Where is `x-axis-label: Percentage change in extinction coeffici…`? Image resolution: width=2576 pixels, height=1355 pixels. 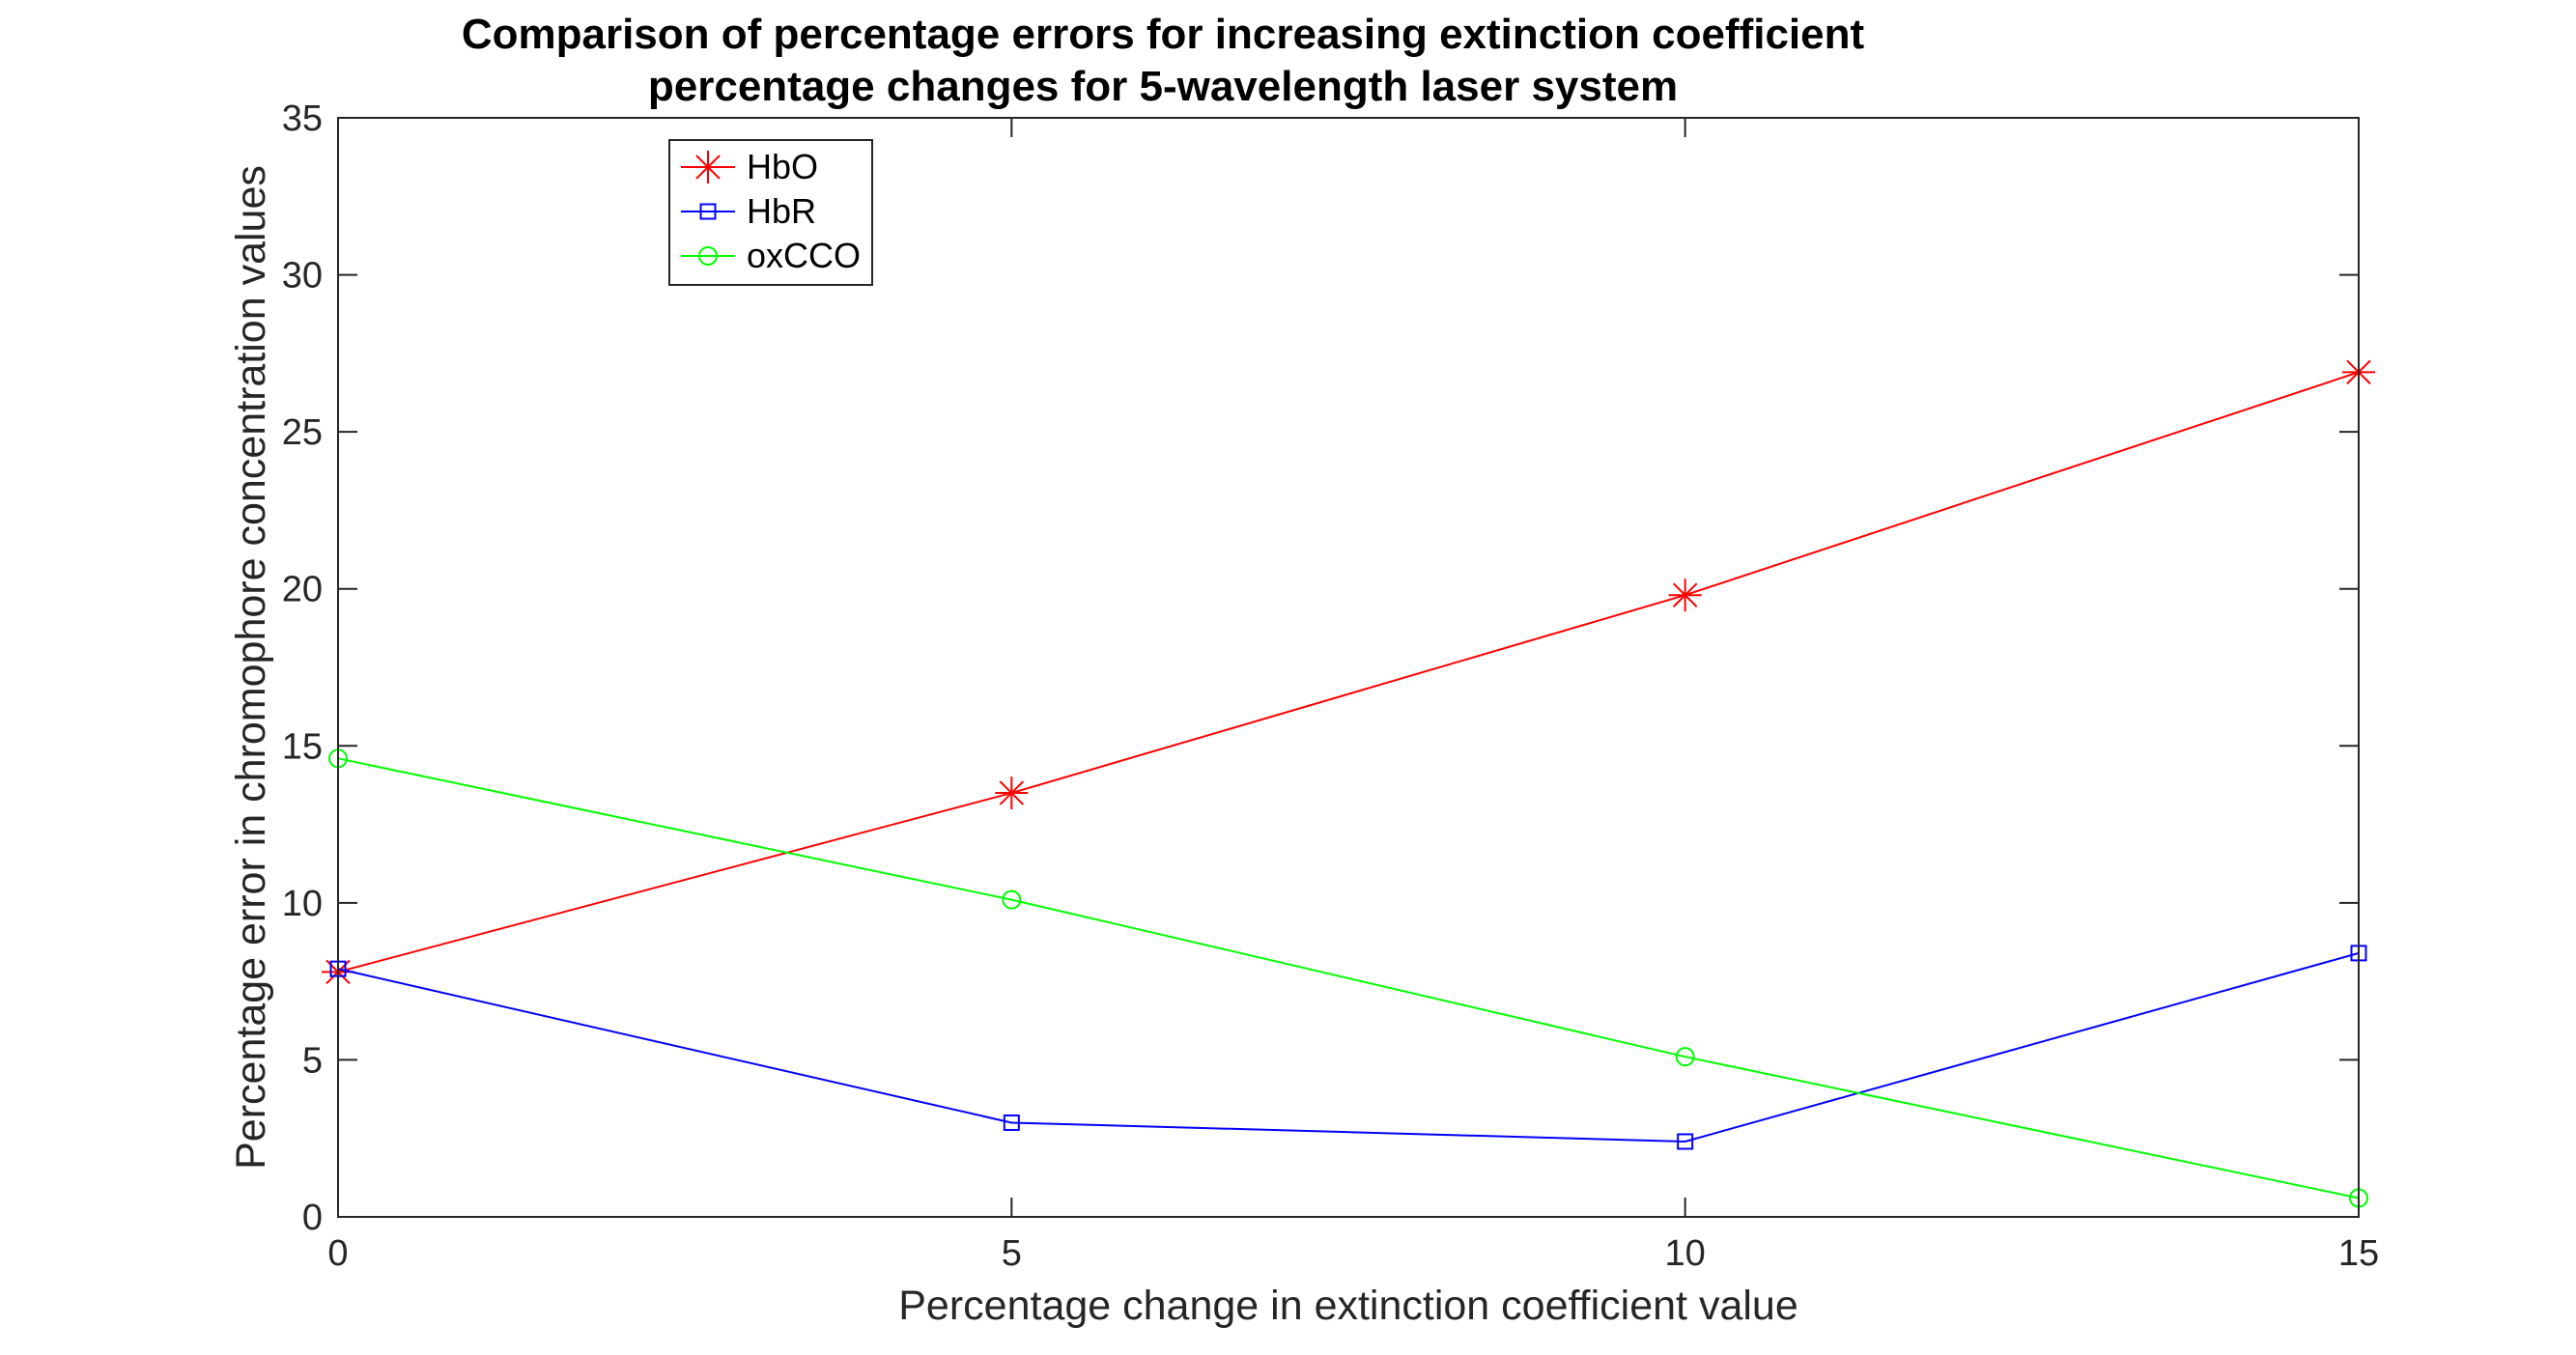
x-axis-label: Percentage change in extinction coeffici… is located at coordinates (1348, 1306).